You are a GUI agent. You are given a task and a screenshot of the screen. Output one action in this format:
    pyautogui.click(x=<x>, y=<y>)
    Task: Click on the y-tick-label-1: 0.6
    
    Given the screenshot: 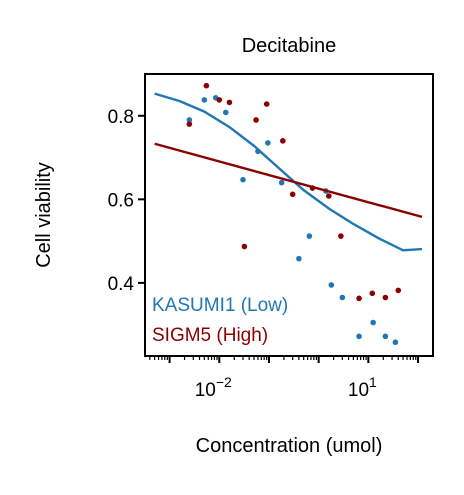 What is the action you would take?
    pyautogui.click(x=121, y=200)
    